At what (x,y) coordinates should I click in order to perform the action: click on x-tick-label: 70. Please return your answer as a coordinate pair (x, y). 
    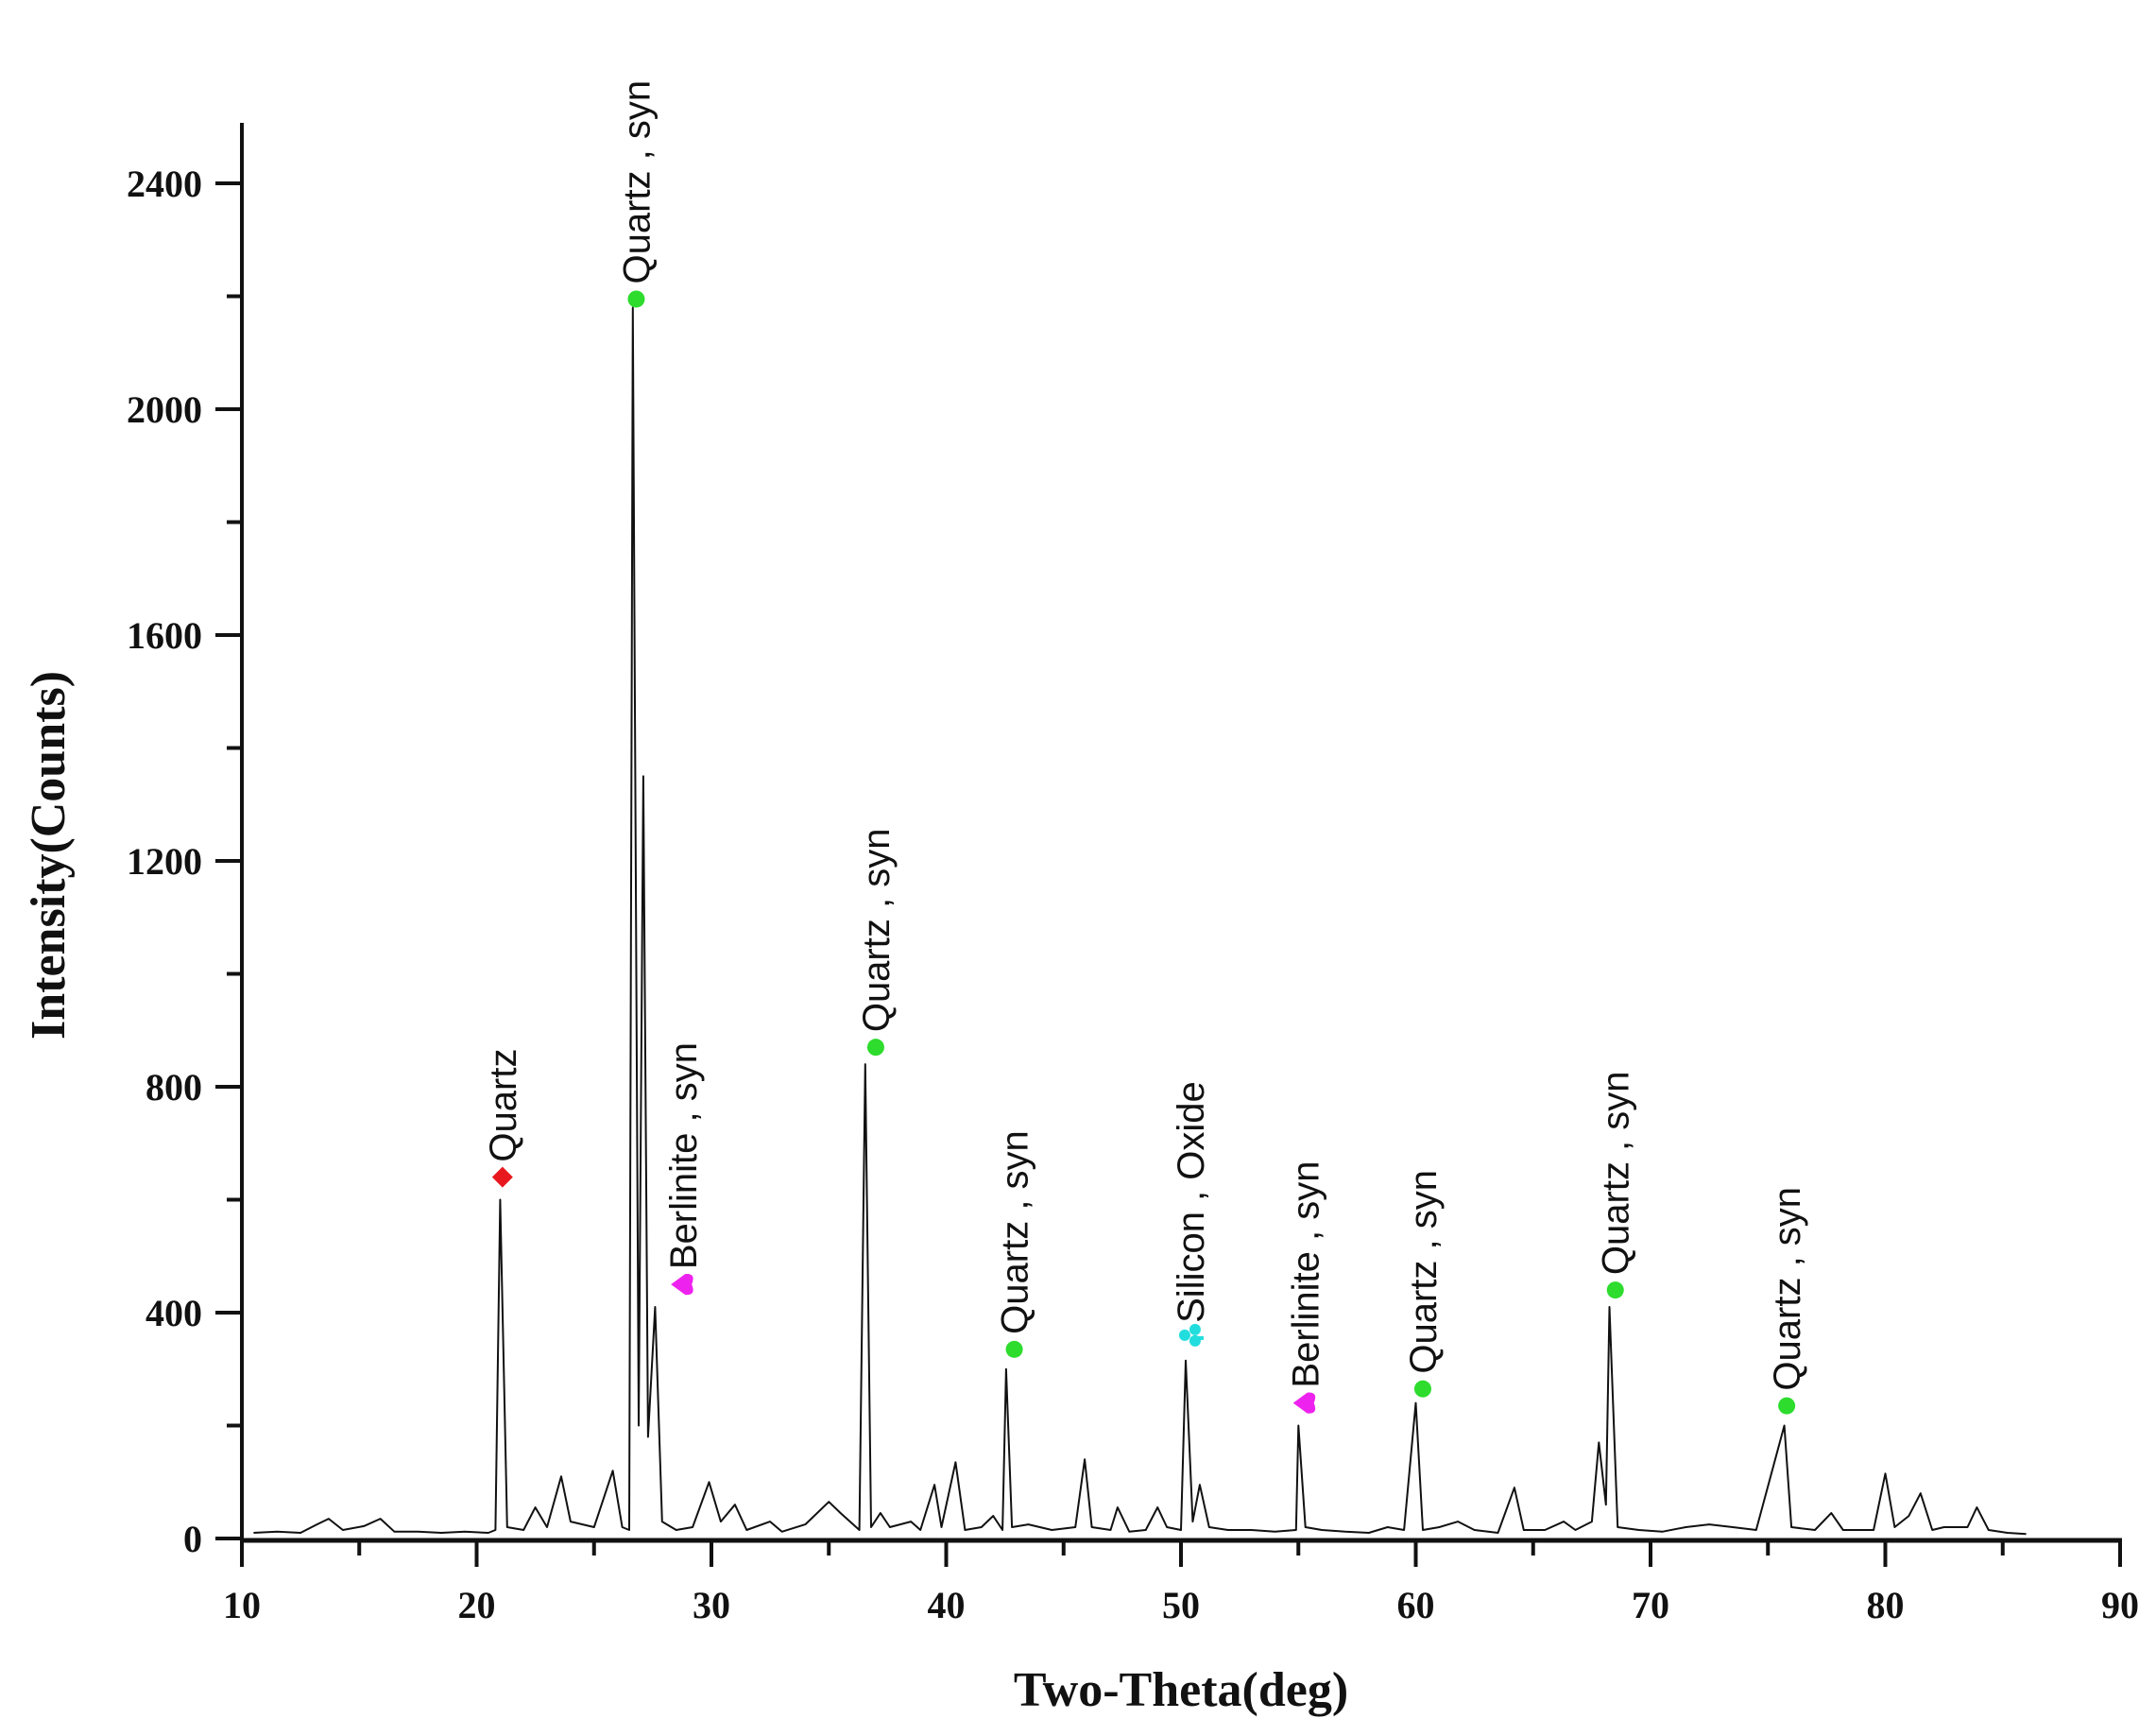
    Looking at the image, I should click on (1651, 1605).